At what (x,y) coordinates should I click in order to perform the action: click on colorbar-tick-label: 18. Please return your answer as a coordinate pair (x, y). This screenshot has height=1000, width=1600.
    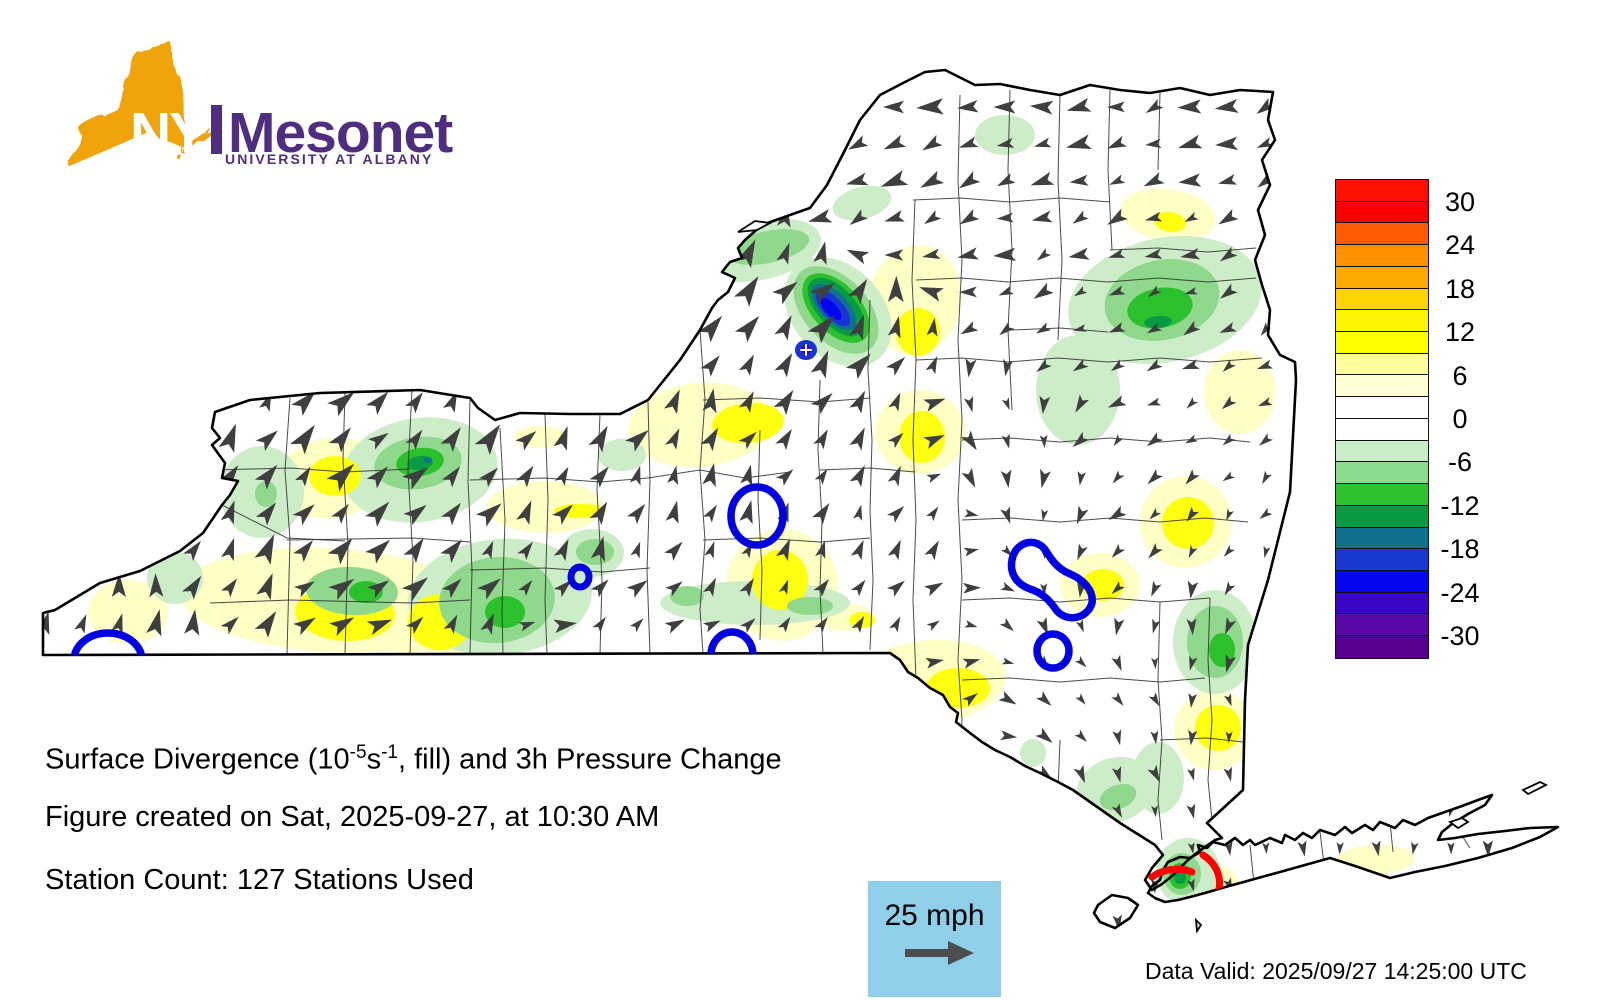
    Looking at the image, I should click on (1460, 288).